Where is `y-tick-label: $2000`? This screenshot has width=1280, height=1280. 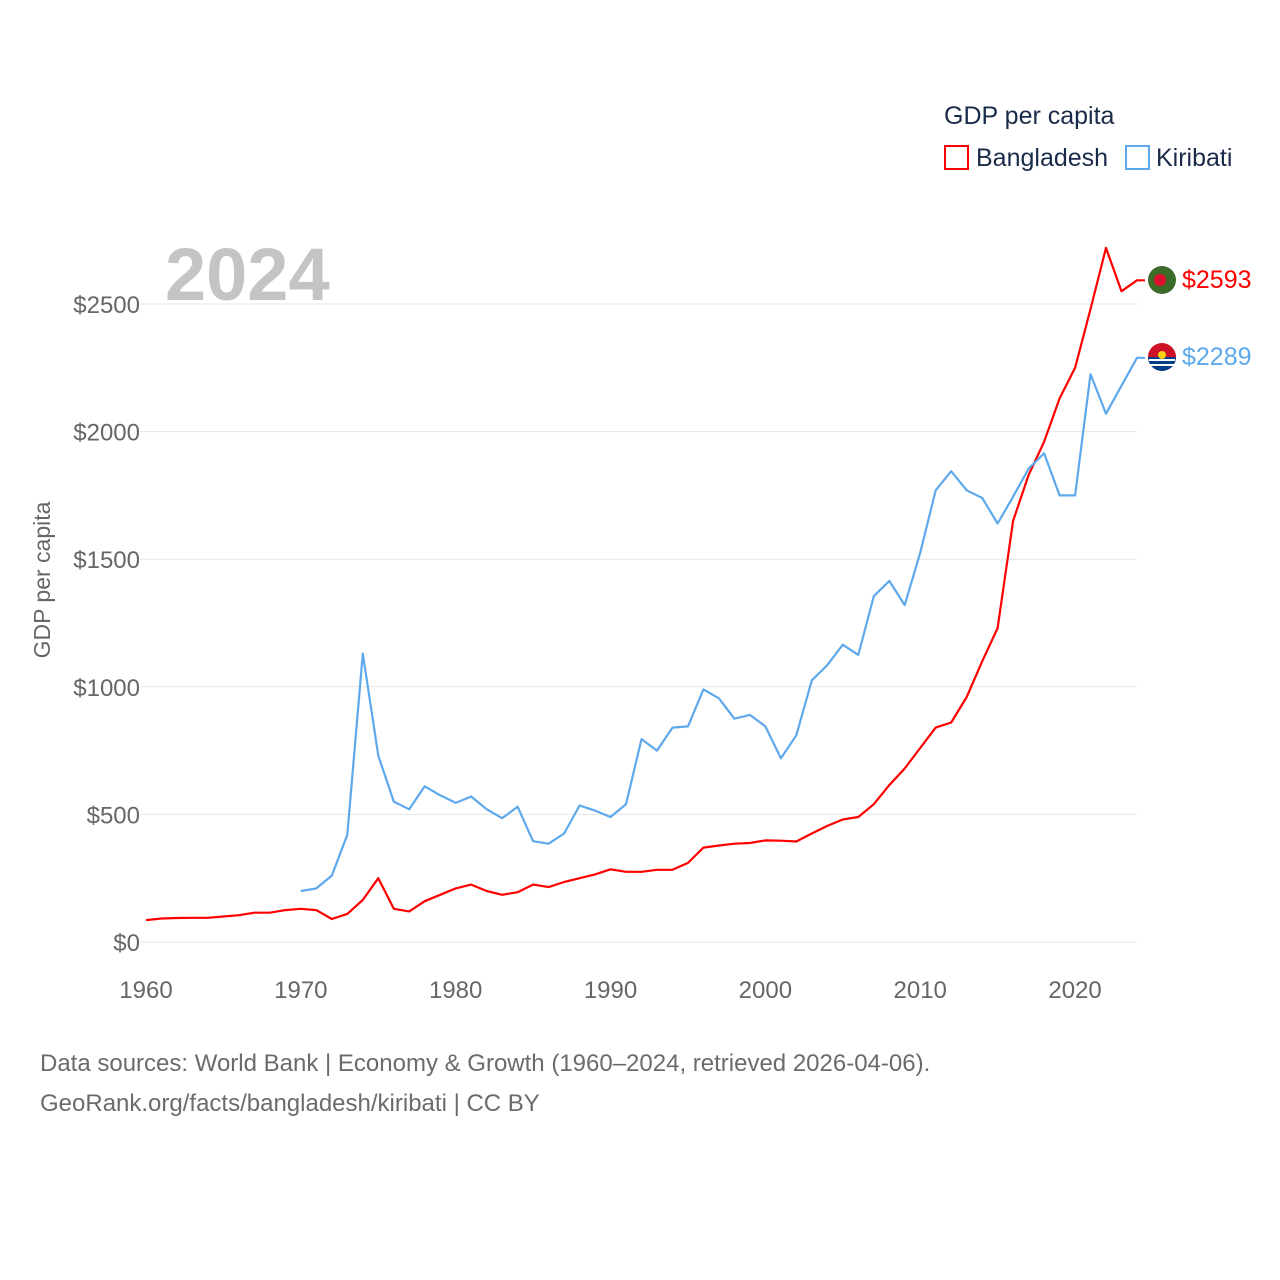 y-tick-label: $2000 is located at coordinates (106, 433).